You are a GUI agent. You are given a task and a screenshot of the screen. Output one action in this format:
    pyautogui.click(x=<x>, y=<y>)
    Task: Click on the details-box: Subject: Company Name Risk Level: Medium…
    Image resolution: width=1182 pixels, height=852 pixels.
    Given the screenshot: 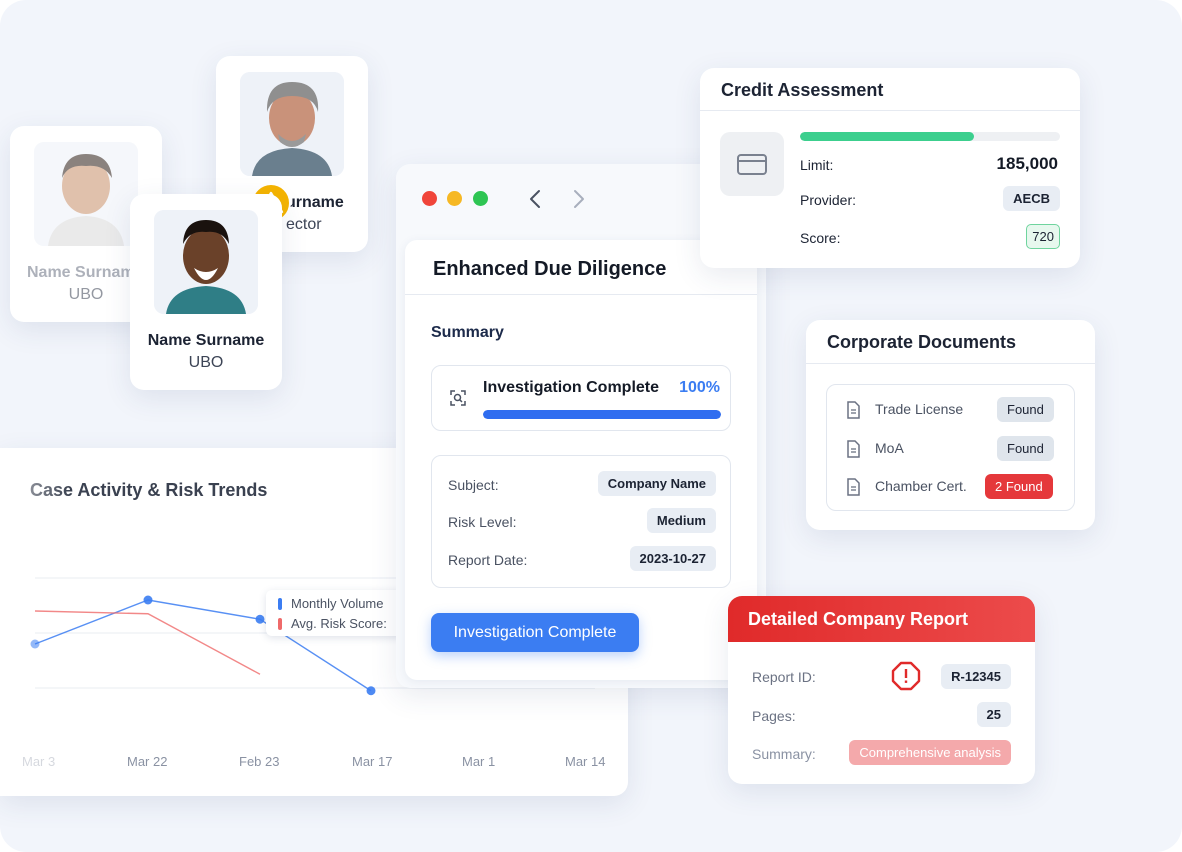 What is the action you would take?
    pyautogui.click(x=581, y=521)
    